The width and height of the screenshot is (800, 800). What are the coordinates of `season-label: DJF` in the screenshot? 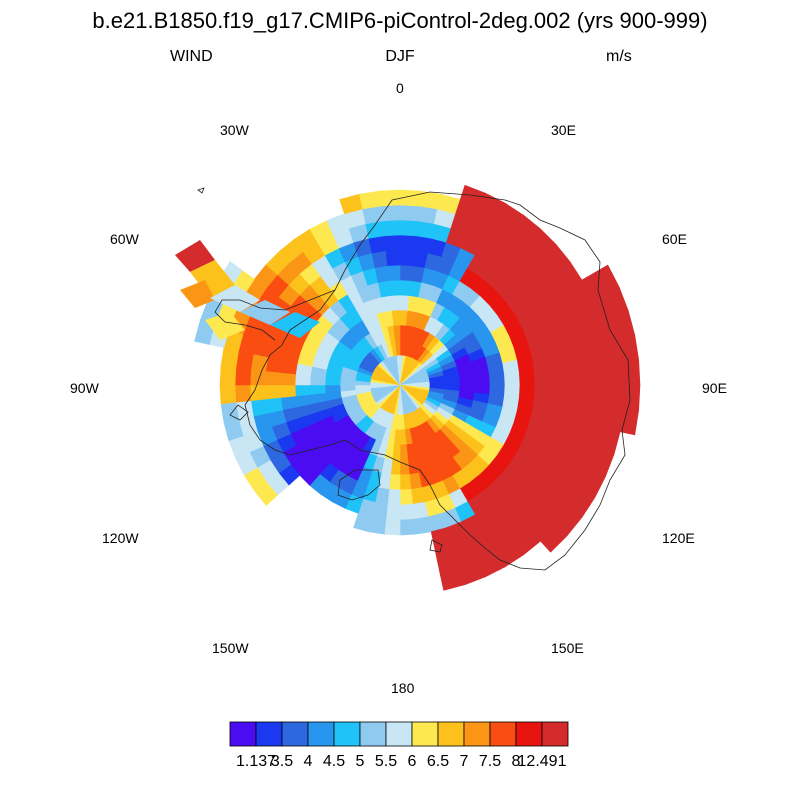 It's located at (400, 56).